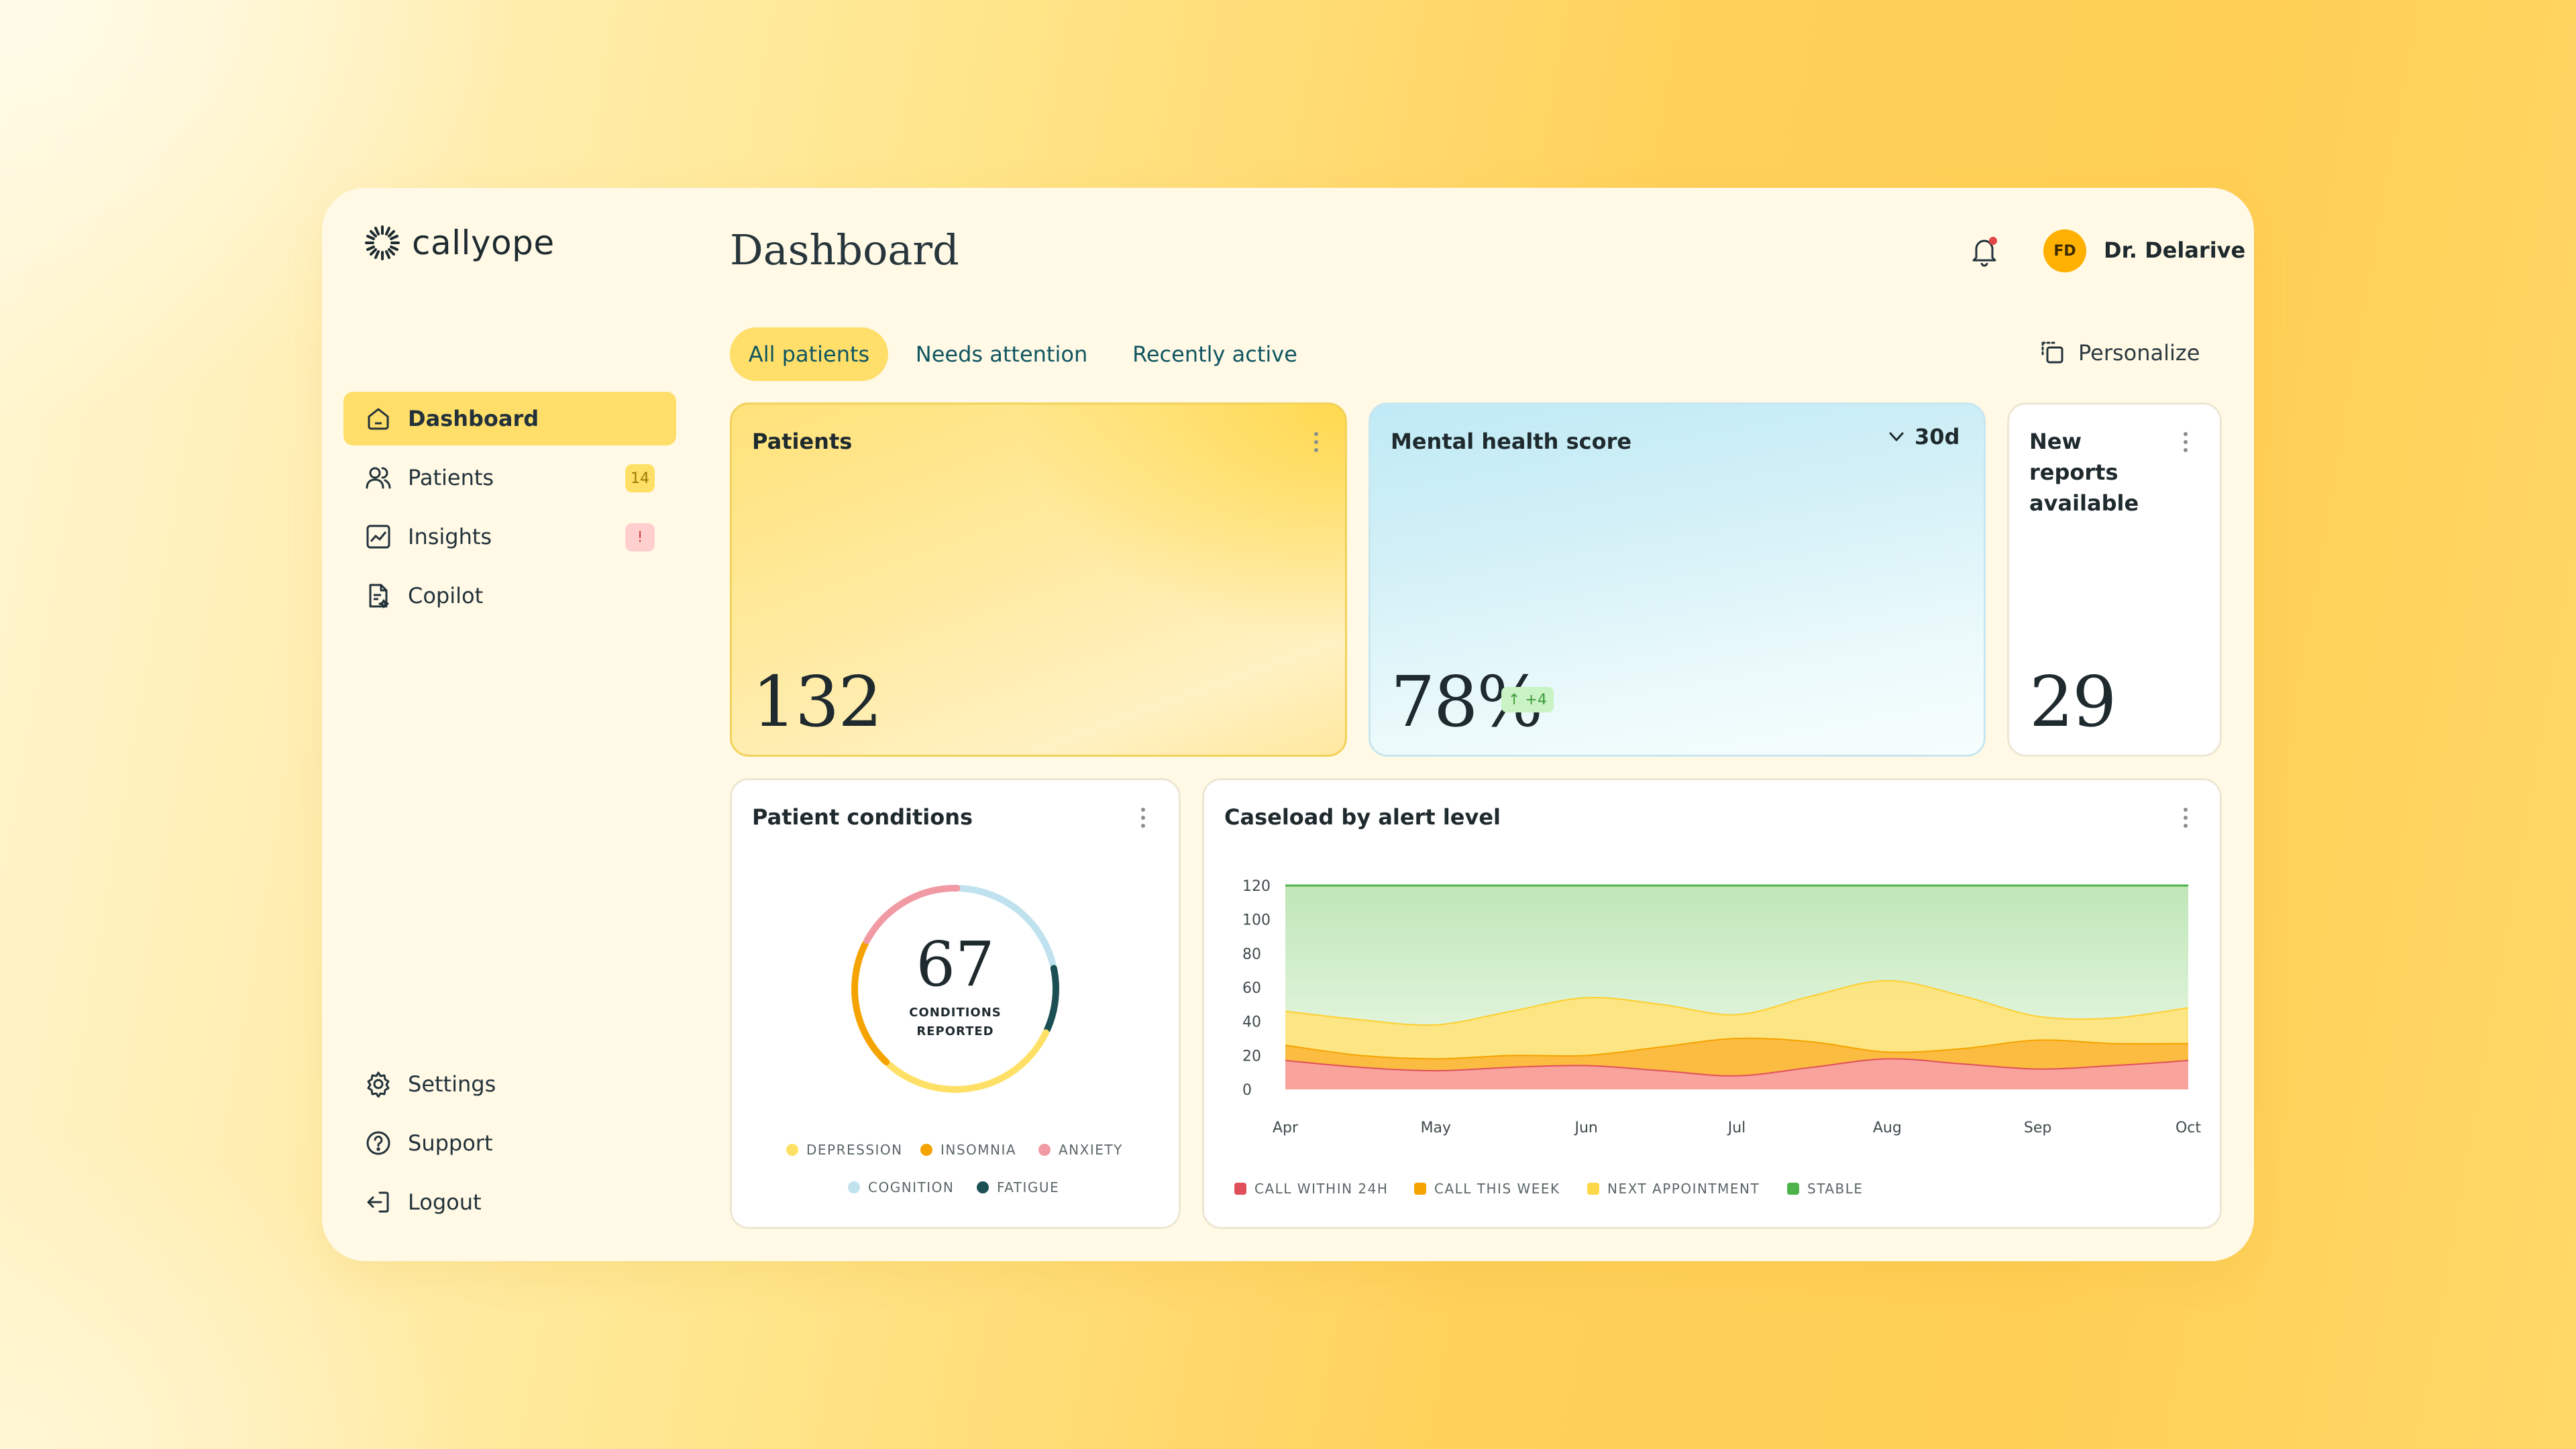 This screenshot has height=1449, width=2576. What do you see at coordinates (1007, 927) in the screenshot?
I see `donut-segment-cognition` at bounding box center [1007, 927].